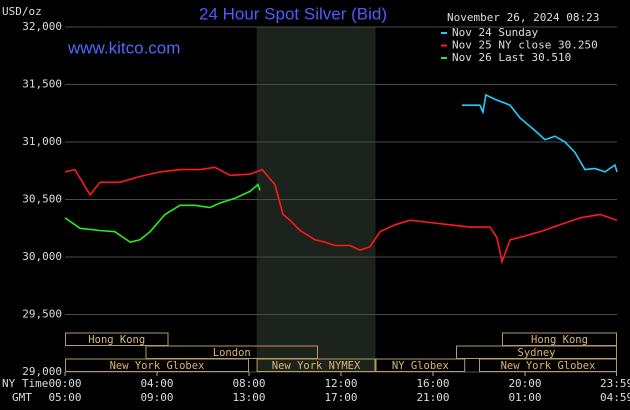  I want to click on session-label: Sydney, so click(537, 353).